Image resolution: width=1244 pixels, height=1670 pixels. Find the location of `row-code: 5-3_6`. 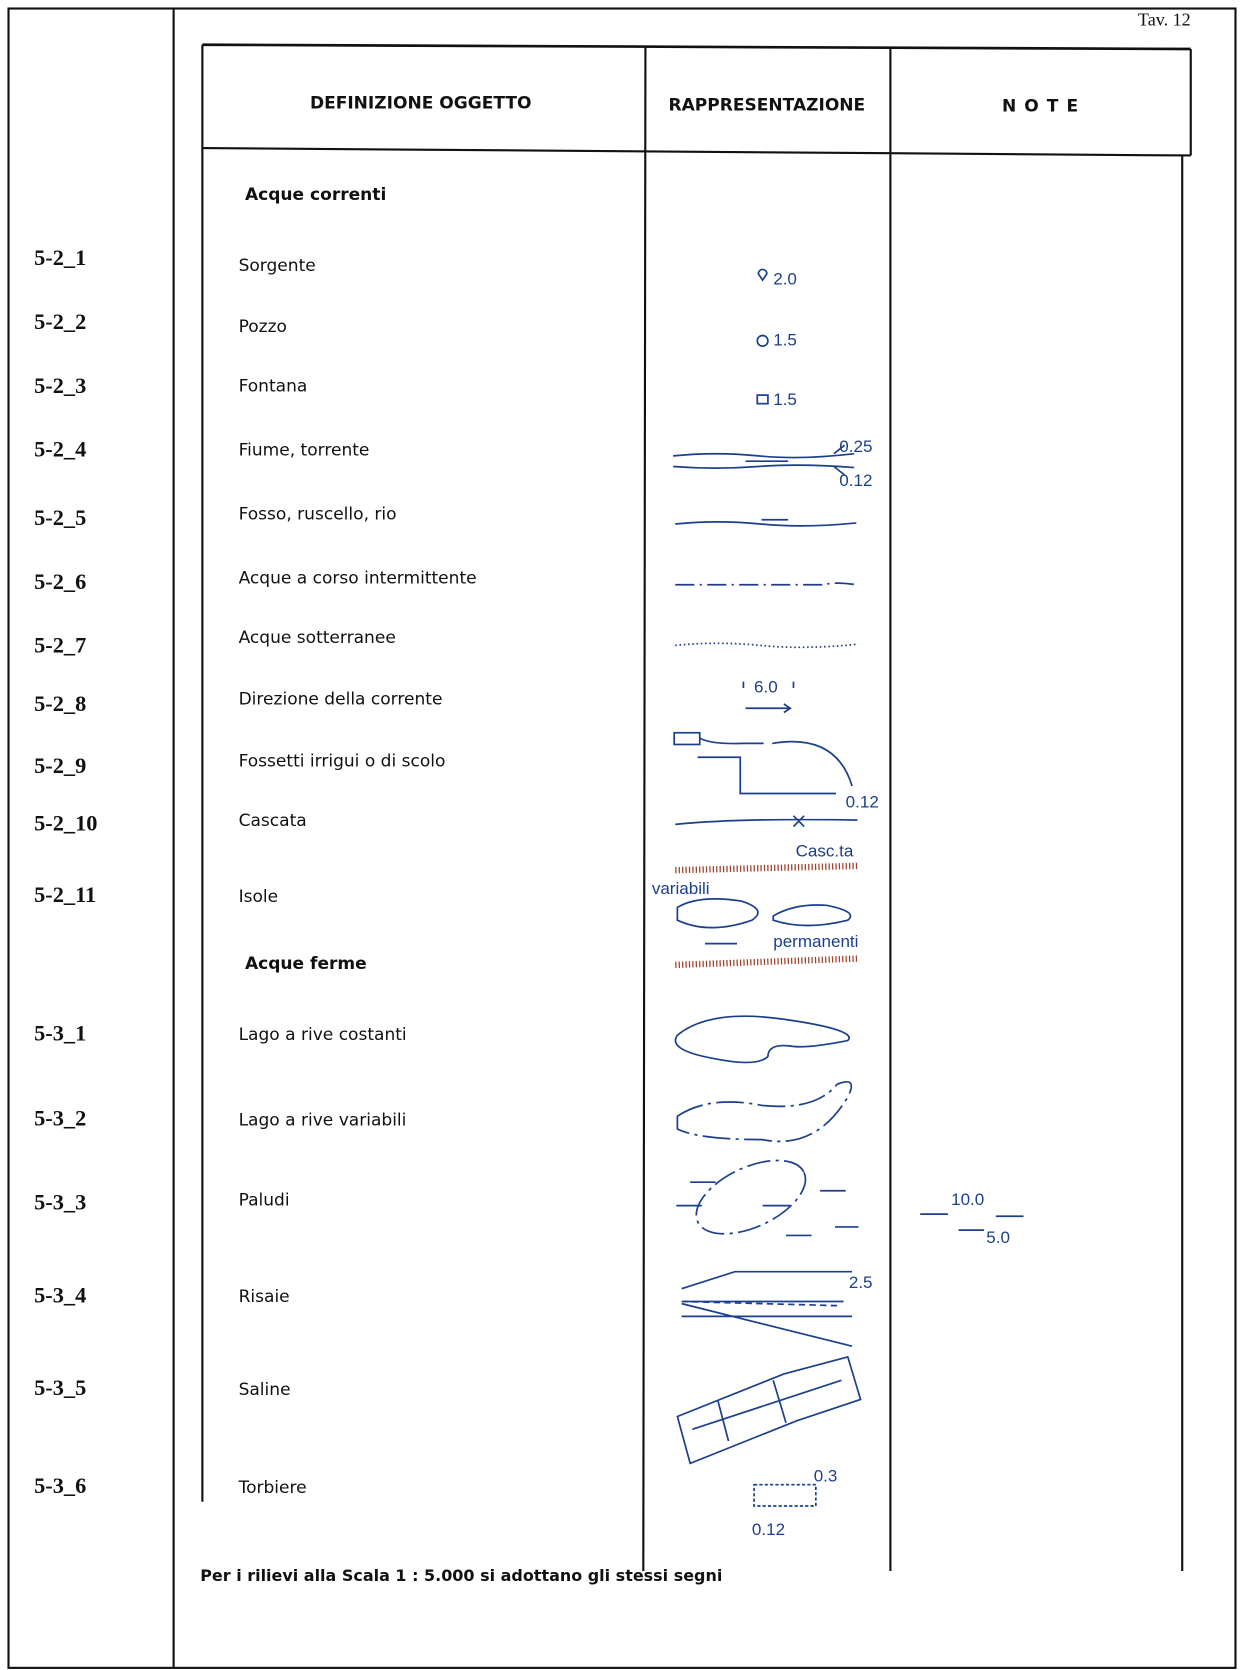

row-code: 5-3_6 is located at coordinates (60, 1485).